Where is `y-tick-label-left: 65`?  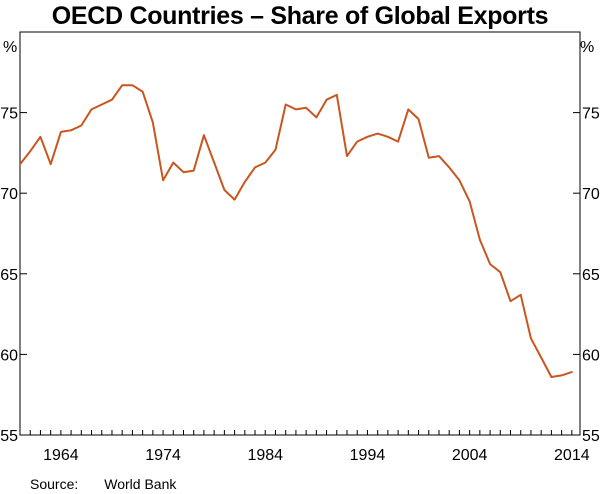 y-tick-label-left: 65 is located at coordinates (9, 275).